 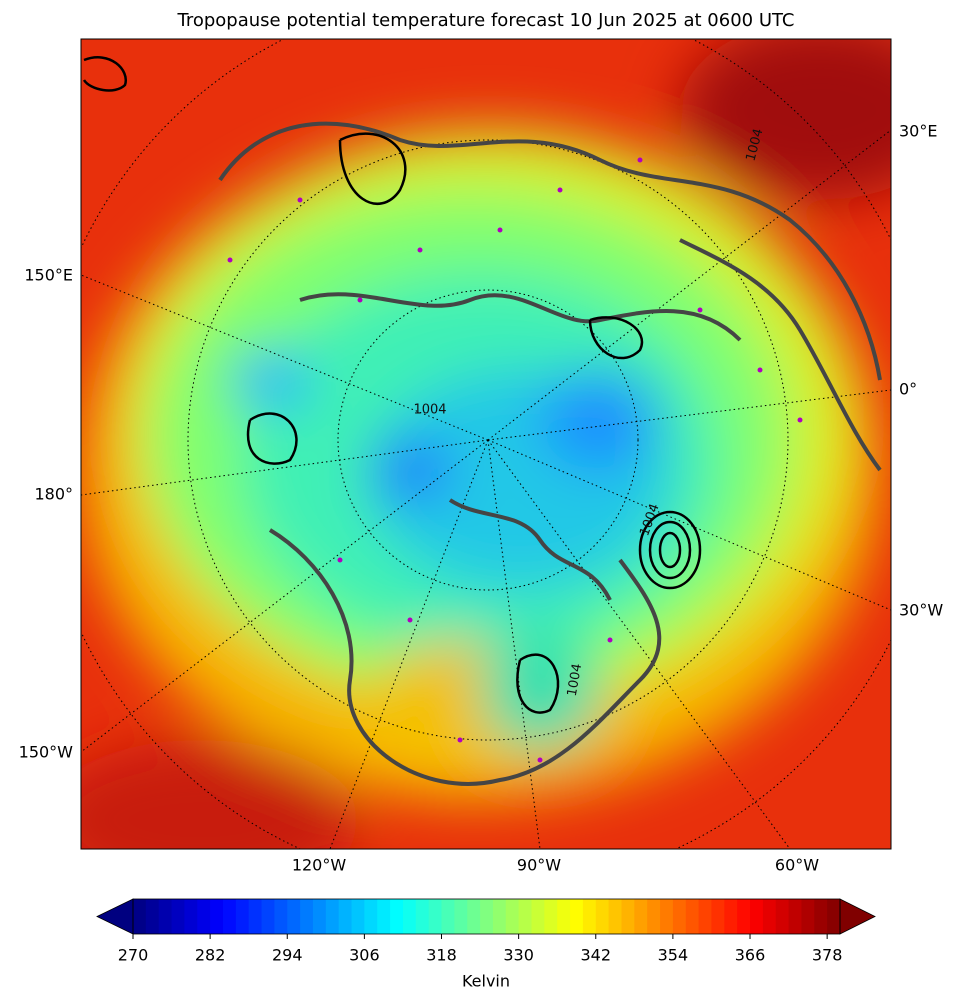 I want to click on colorbar: 270 282 294 306 318 330 342 354 366 378, so click(x=486, y=931).